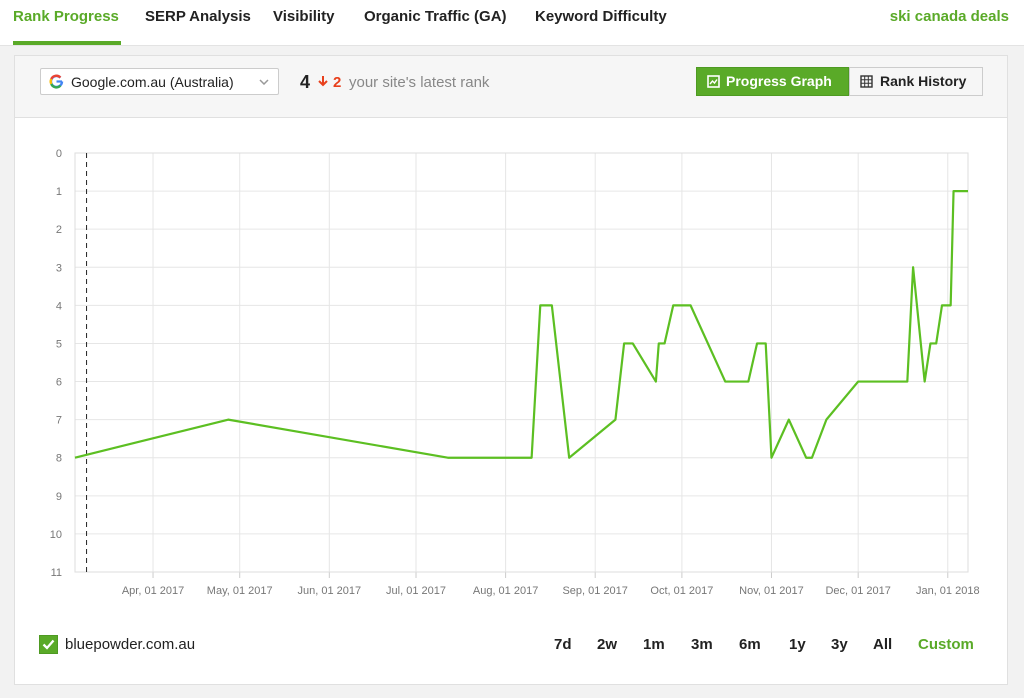  What do you see at coordinates (779, 81) in the screenshot?
I see `button-label: Progress Graph` at bounding box center [779, 81].